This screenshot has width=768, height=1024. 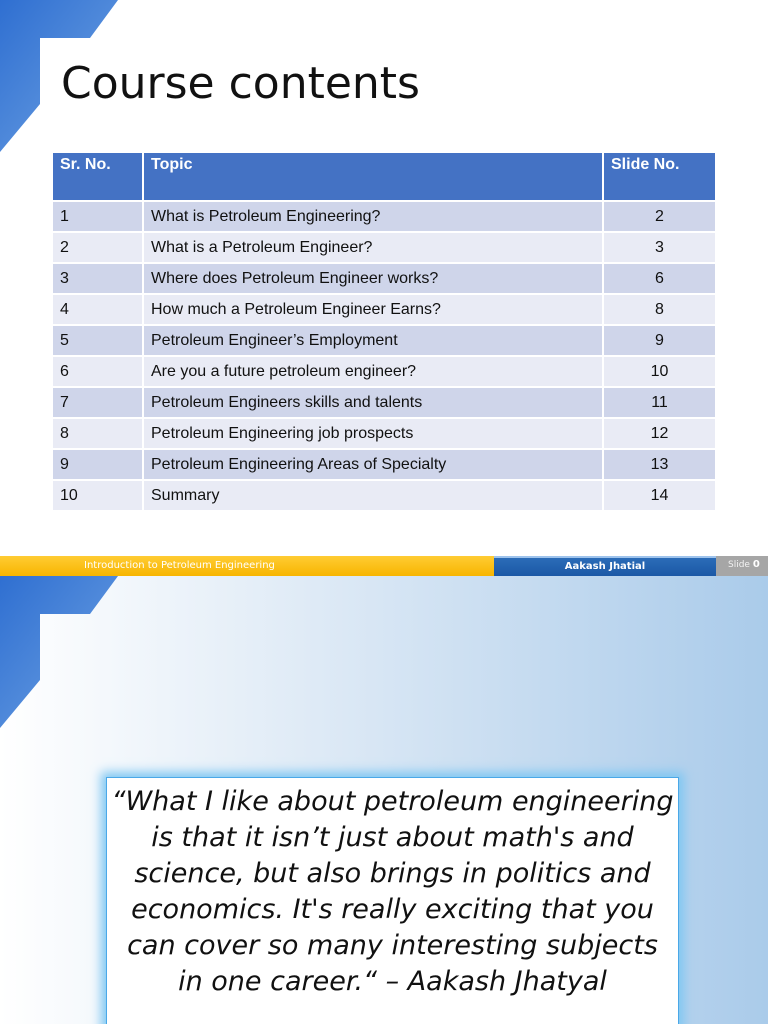 What do you see at coordinates (98, 217) in the screenshot?
I see `cell-sr-no: 1` at bounding box center [98, 217].